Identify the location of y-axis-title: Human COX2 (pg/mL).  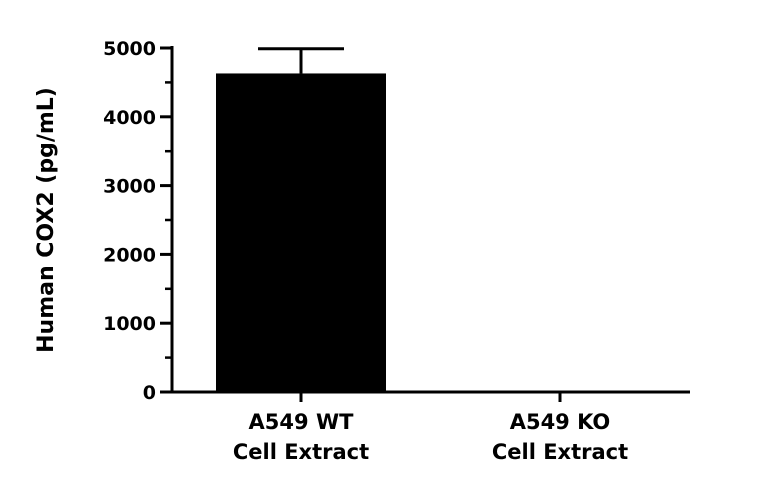
(46, 220).